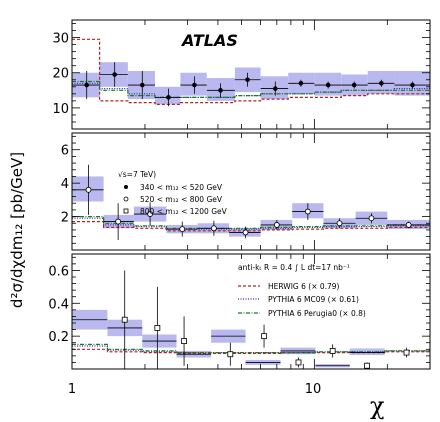 The width and height of the screenshot is (440, 422). I want to click on legend-entry-pythia-perugia: PYTHIA 6 Perugia0 (× 0.8), so click(317, 313).